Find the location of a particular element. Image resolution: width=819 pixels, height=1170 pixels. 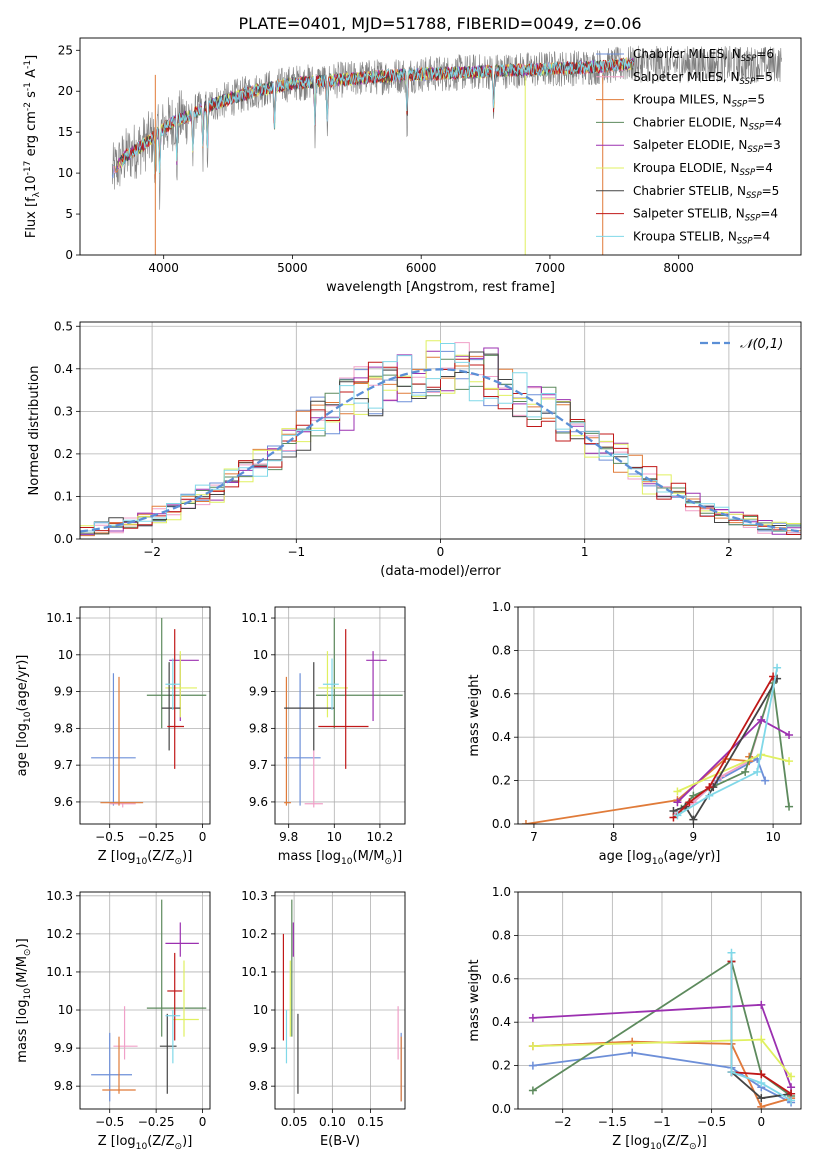

y-tick-label: 20 is located at coordinates (65, 91).